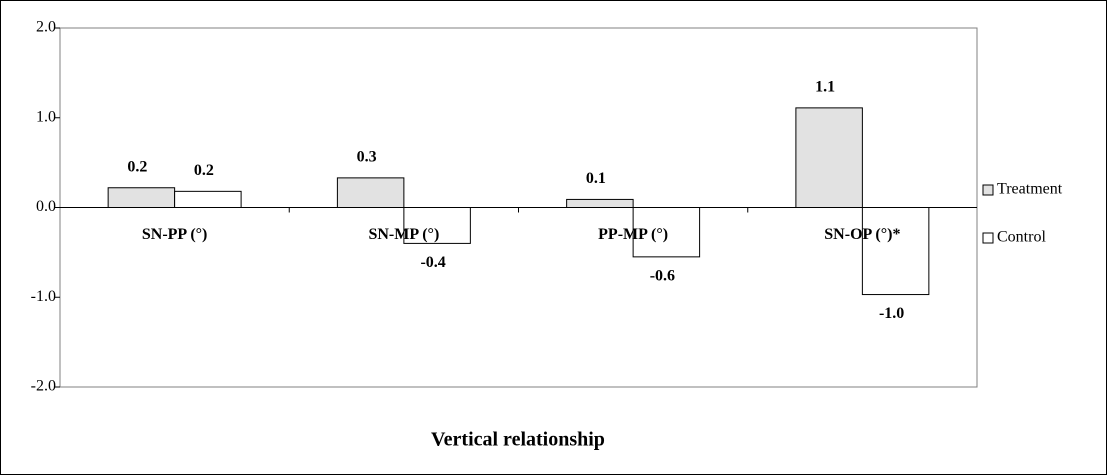  I want to click on x-tick-label: PP-MP (°), so click(633, 234).